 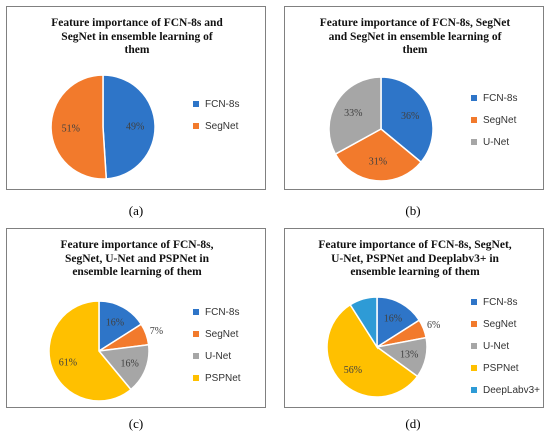 I want to click on chart-title-a-line-1: Feature importance of FCN-8s and, so click(x=137, y=23).